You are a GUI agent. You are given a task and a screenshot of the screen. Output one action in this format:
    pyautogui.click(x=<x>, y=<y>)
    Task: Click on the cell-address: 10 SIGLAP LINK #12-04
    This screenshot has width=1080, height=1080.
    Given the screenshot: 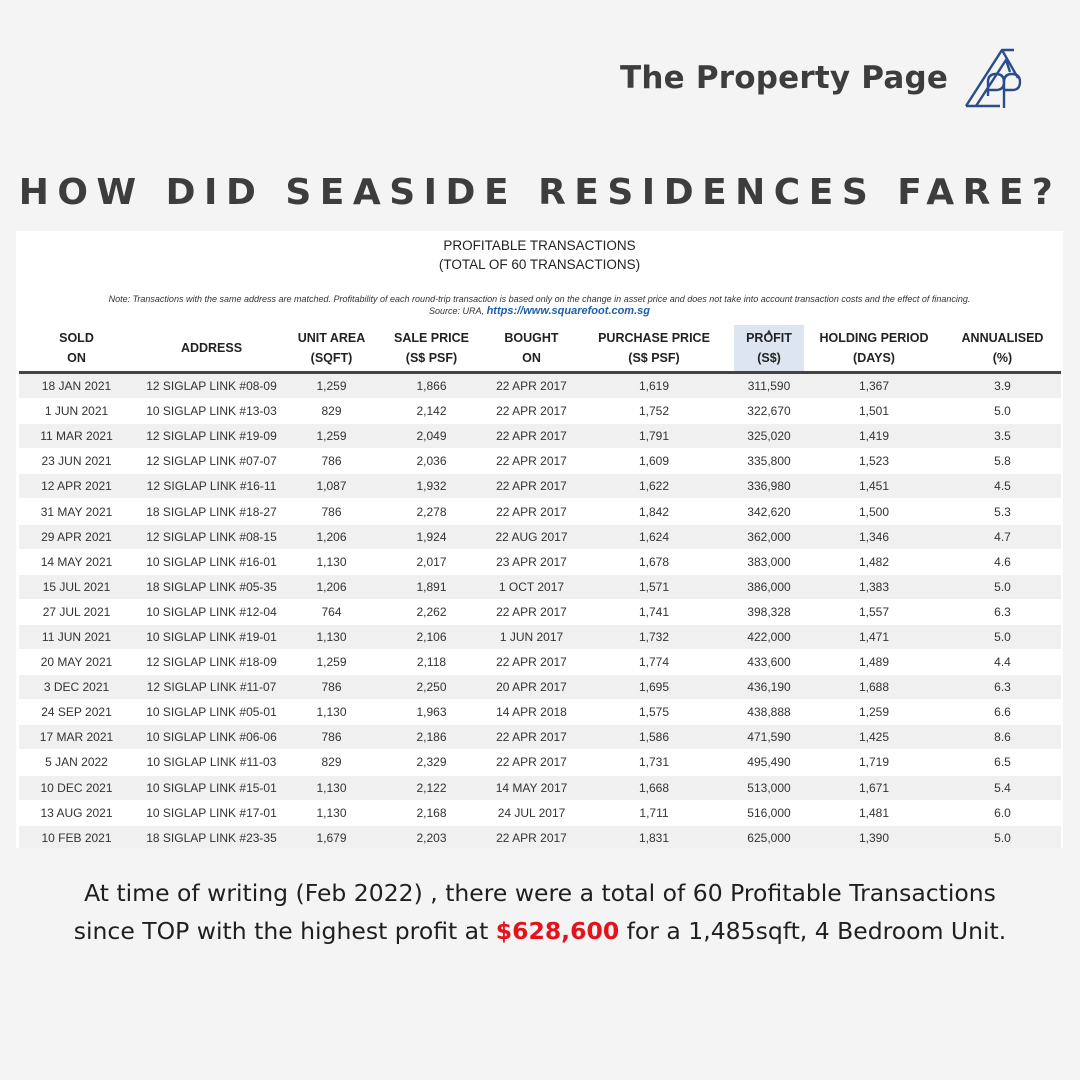 What is the action you would take?
    pyautogui.click(x=211, y=612)
    